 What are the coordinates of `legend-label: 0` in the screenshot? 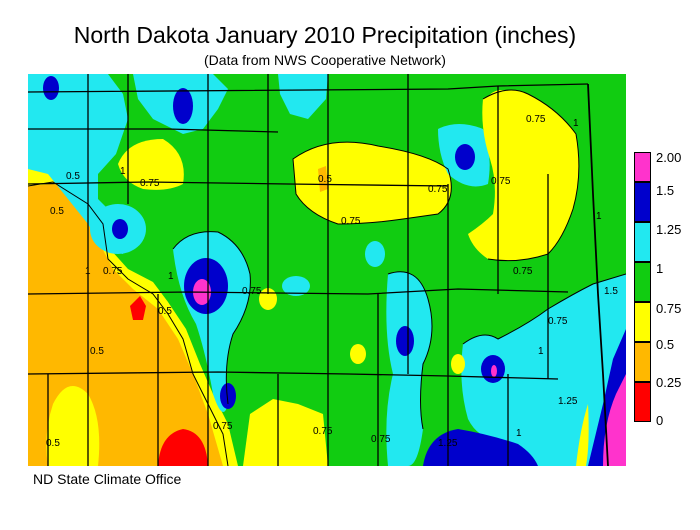 It's located at (660, 420).